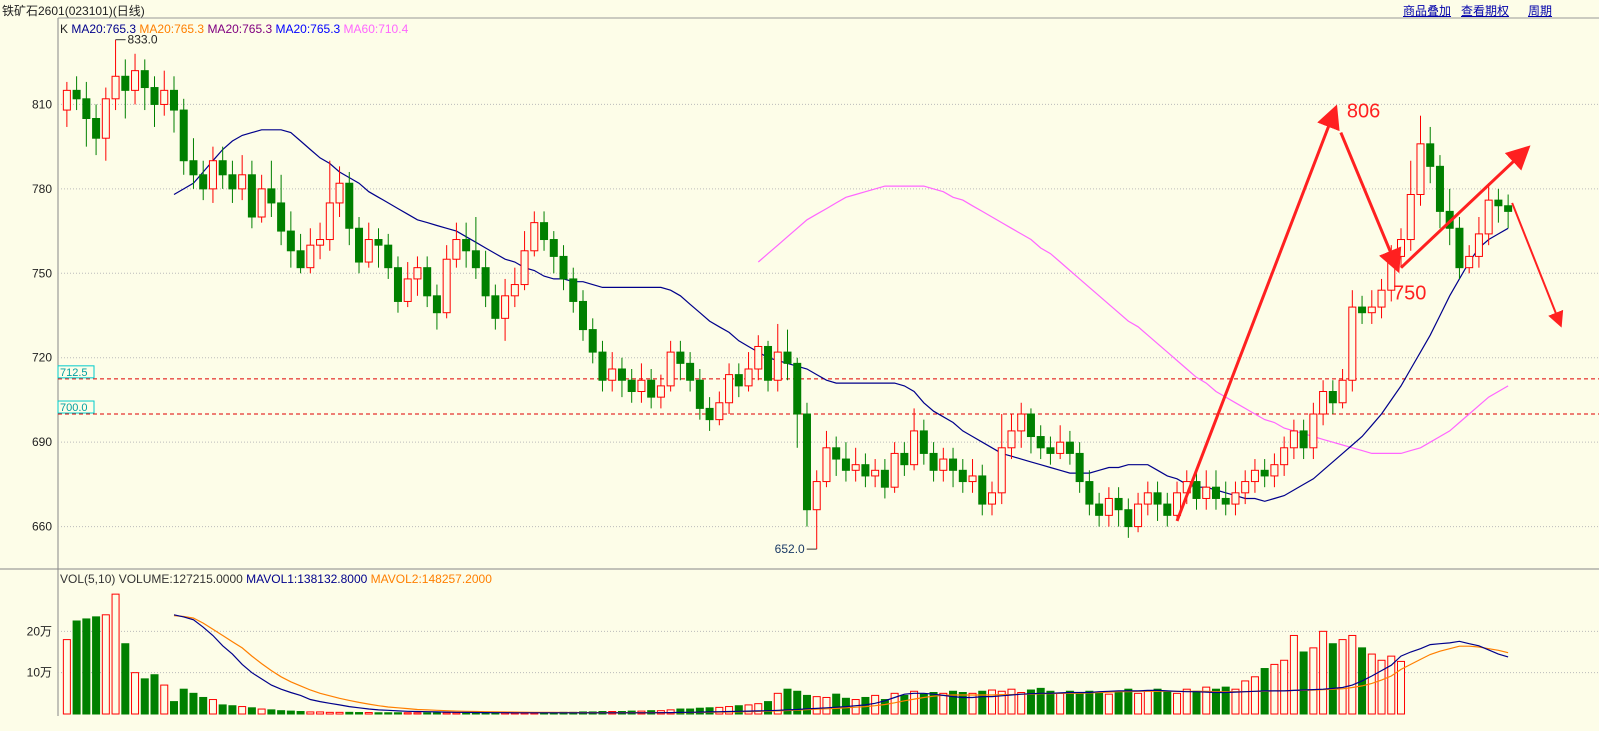  Describe the element at coordinates (173, 29) in the screenshot. I see `ma-legend-item: MA20:765.3` at that location.